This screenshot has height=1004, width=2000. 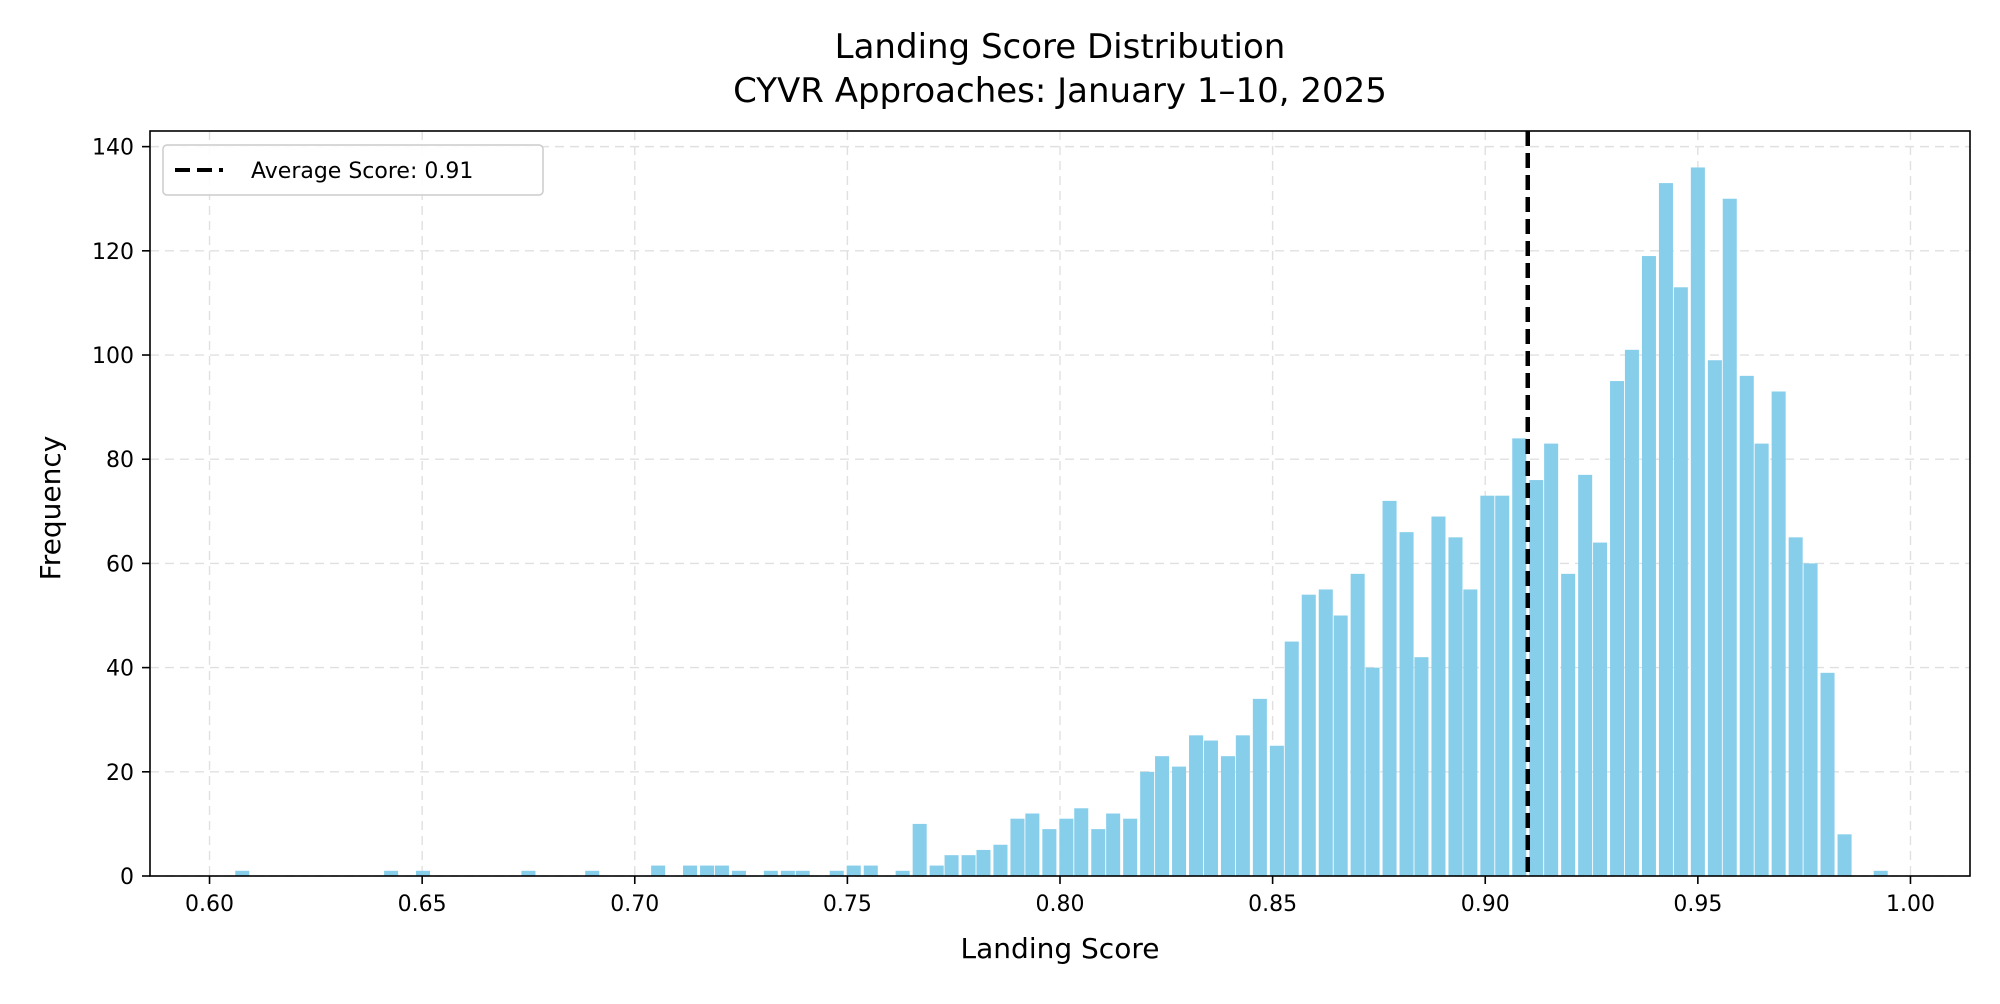 I want to click on x-tick-label: 0.75, so click(x=847, y=904).